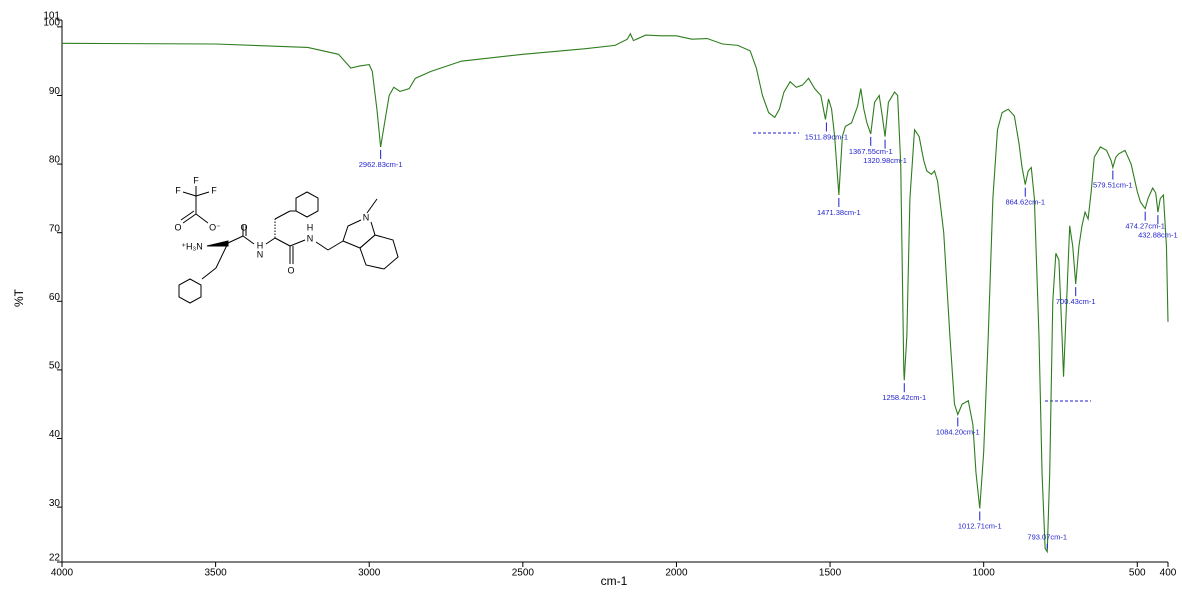 The image size is (1182, 594). What do you see at coordinates (676, 573) in the screenshot?
I see `x-tick-label: 2000` at bounding box center [676, 573].